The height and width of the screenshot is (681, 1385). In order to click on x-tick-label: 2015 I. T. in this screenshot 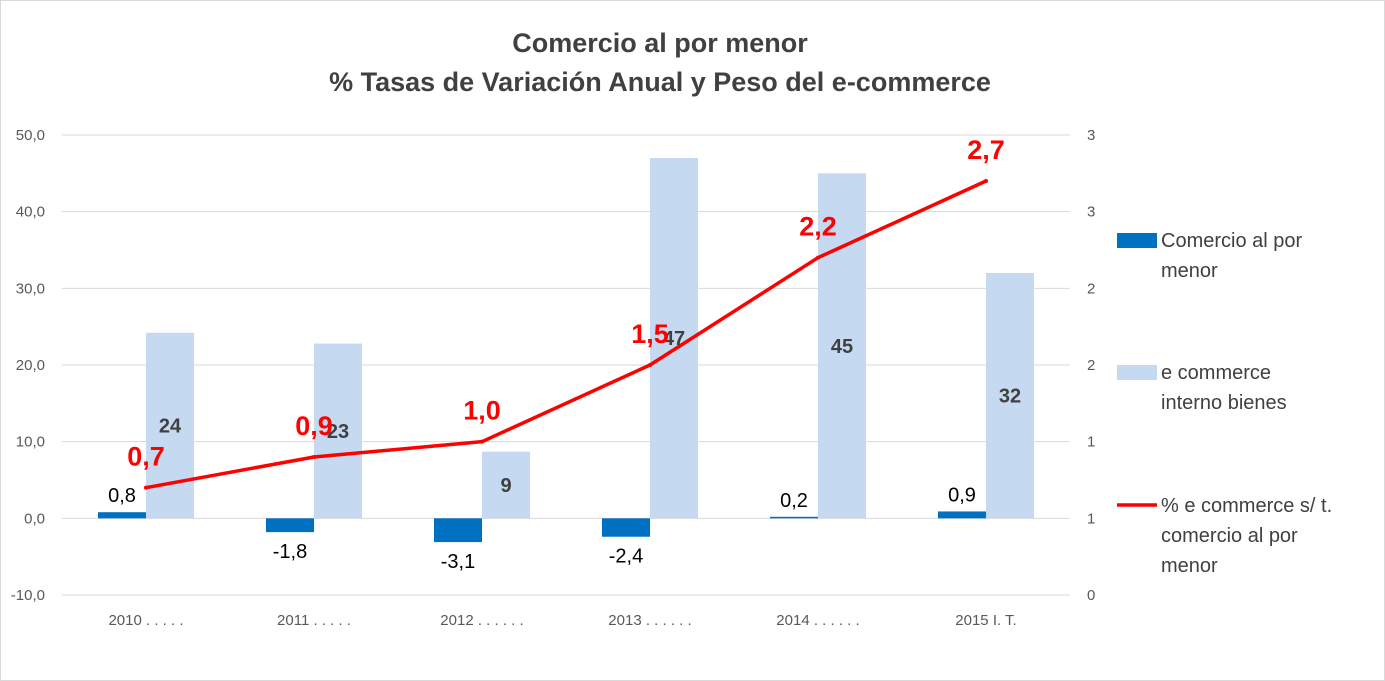, I will do `click(985, 620)`.